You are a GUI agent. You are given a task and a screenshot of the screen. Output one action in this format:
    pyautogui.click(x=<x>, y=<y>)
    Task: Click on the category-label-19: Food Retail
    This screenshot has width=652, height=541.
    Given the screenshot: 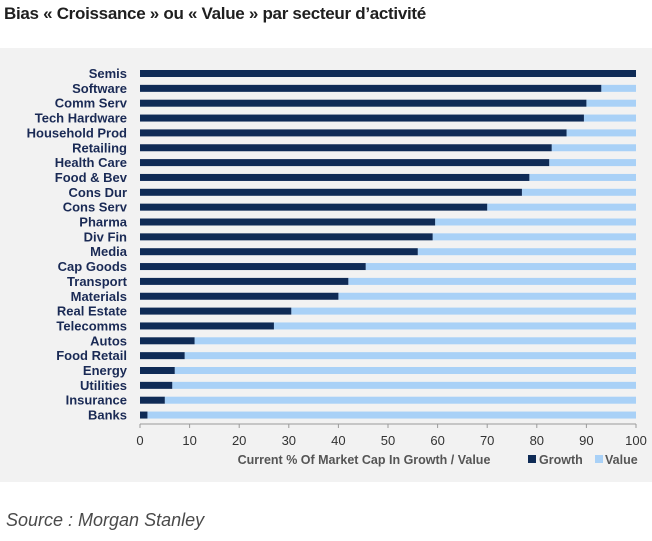 What is the action you would take?
    pyautogui.click(x=91, y=355)
    